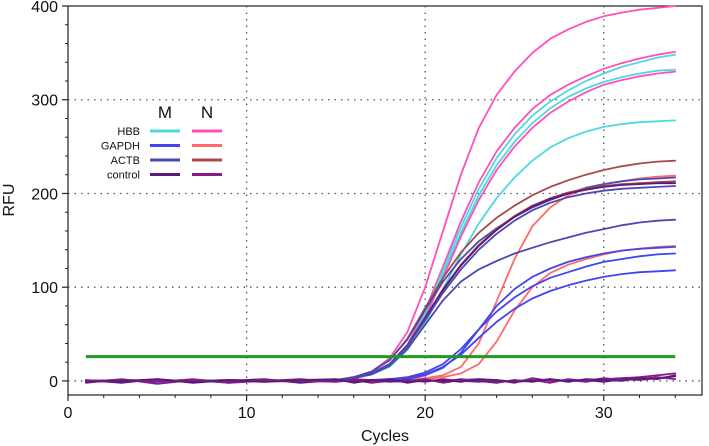  What do you see at coordinates (123, 176) in the screenshot?
I see `legend-label: control` at bounding box center [123, 176].